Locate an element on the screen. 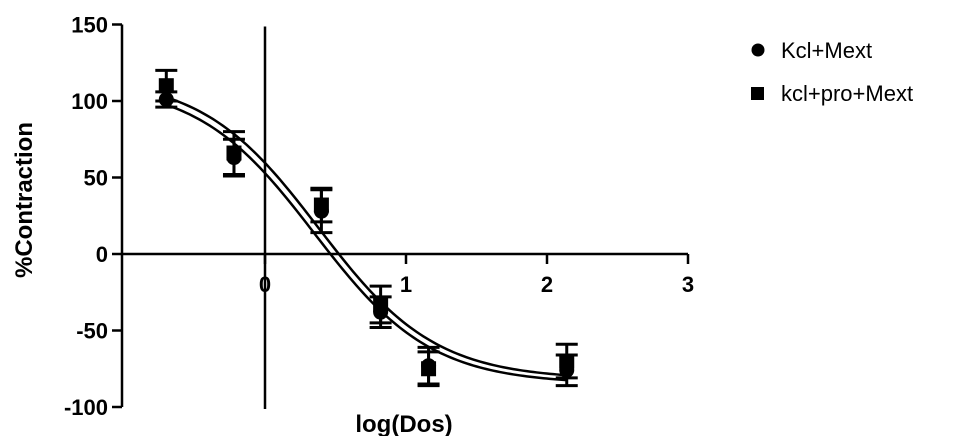 The image size is (979, 436). y-tick-label: 150 is located at coordinates (89, 25).